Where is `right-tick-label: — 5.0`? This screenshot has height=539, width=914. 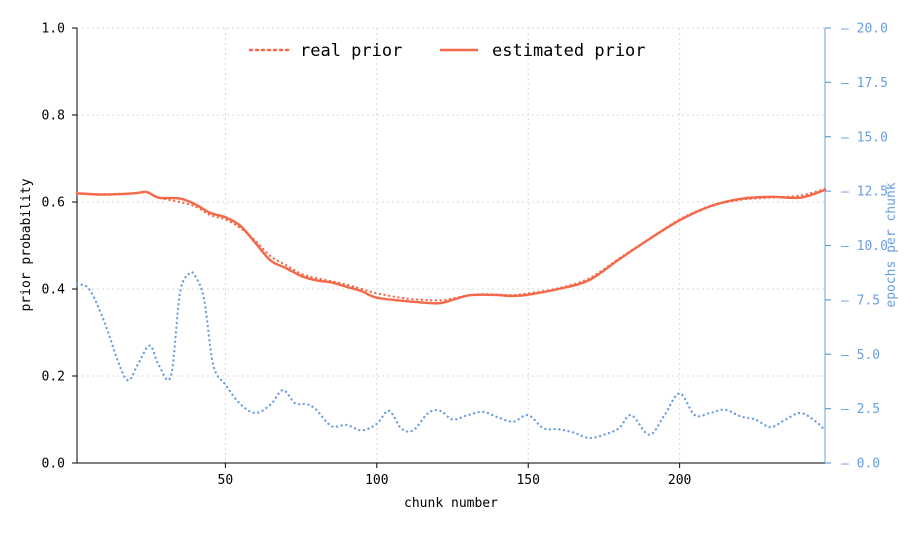 right-tick-label: — 5.0 is located at coordinates (860, 355).